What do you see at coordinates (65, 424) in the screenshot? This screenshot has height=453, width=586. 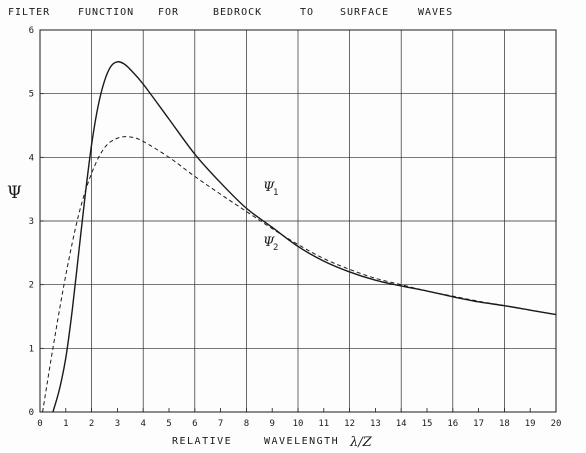 I see `x-tick-label: 1` at bounding box center [65, 424].